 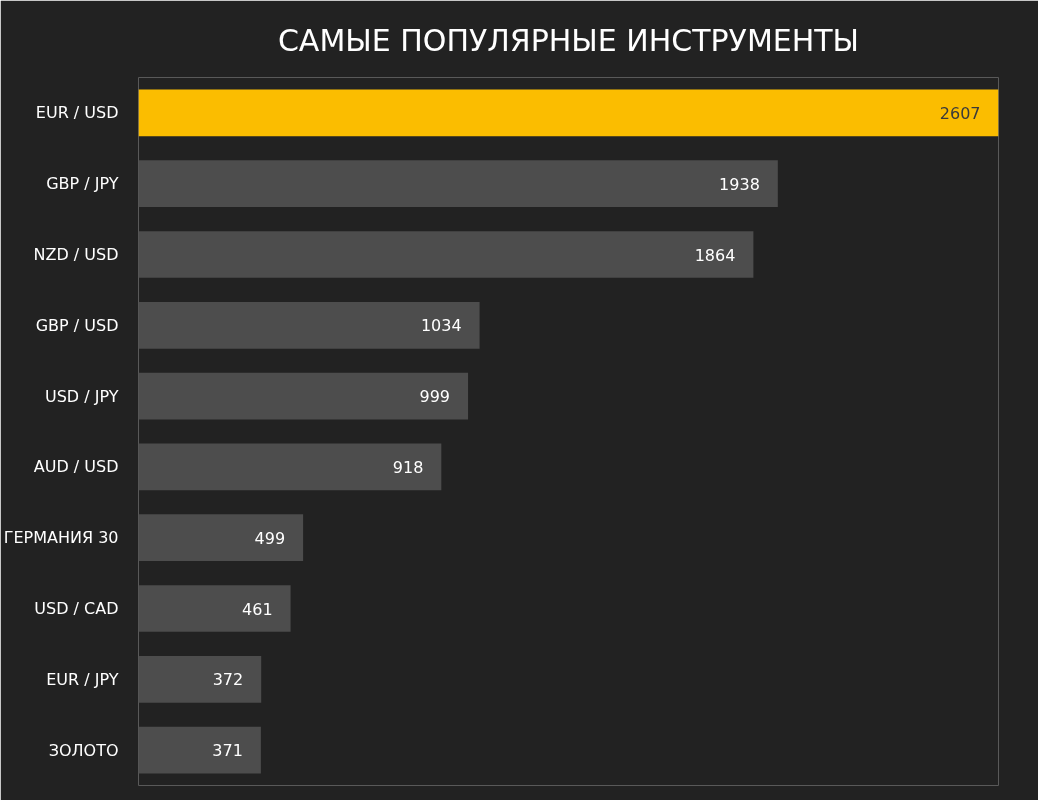 I want to click on y-tick-label: EUR / USD, so click(x=77, y=113).